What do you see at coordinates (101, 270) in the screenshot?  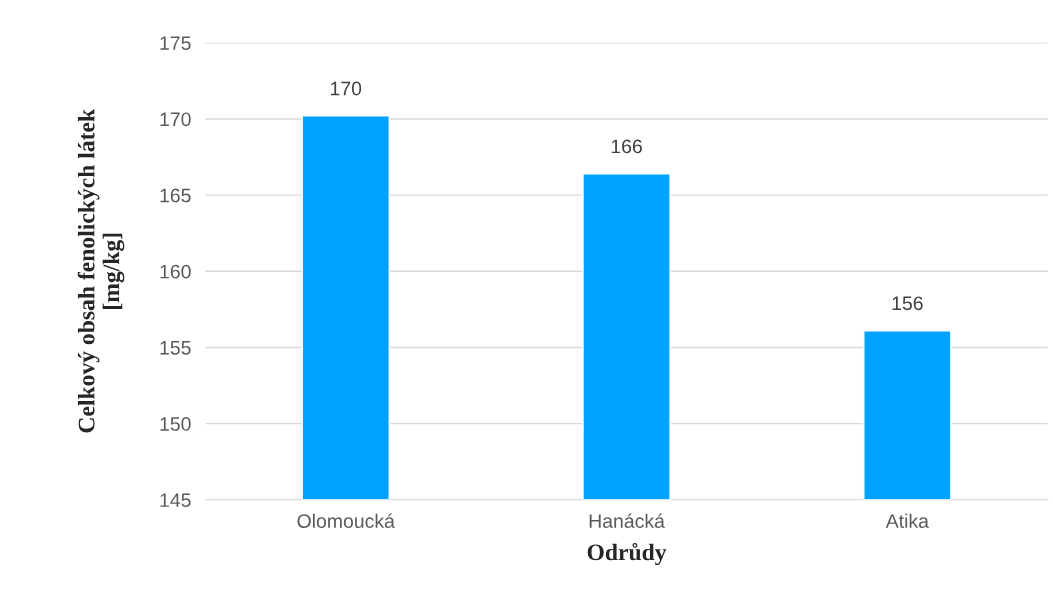 I see `y-axis-title: Celkový obsah fenolických látek [mg/kg]` at bounding box center [101, 270].